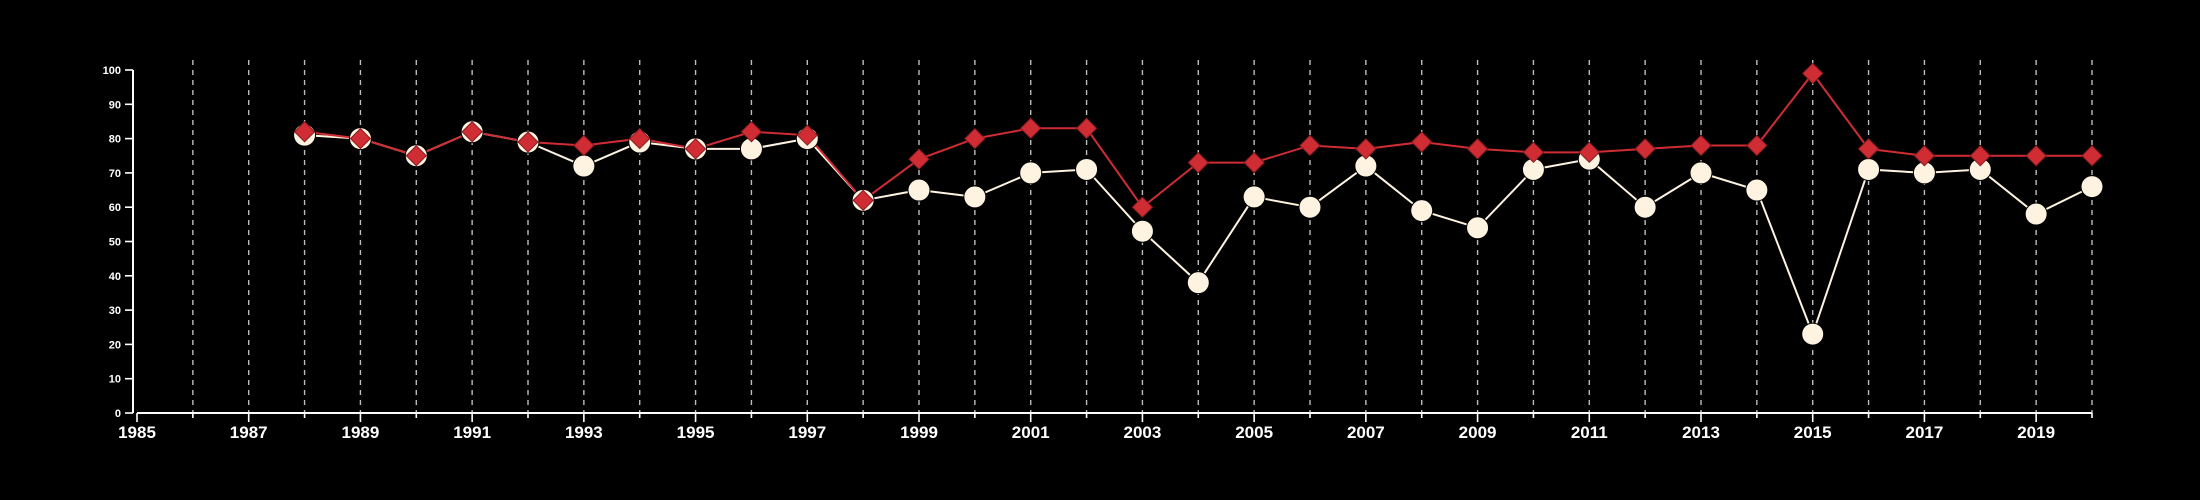 The image size is (2200, 500). Describe the element at coordinates (115, 243) in the screenshot. I see `y-tick-label: 50` at that location.